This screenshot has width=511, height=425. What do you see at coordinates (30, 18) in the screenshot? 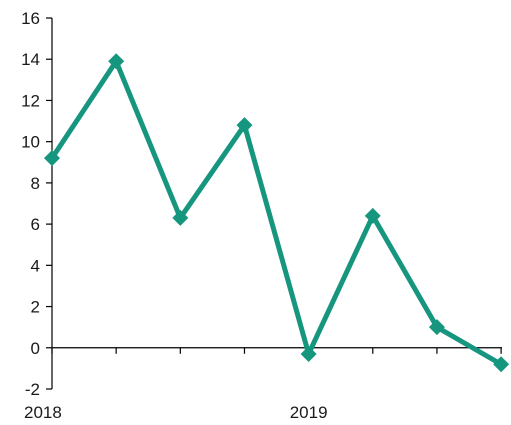
I see `y-tick-label: 16` at bounding box center [30, 18].